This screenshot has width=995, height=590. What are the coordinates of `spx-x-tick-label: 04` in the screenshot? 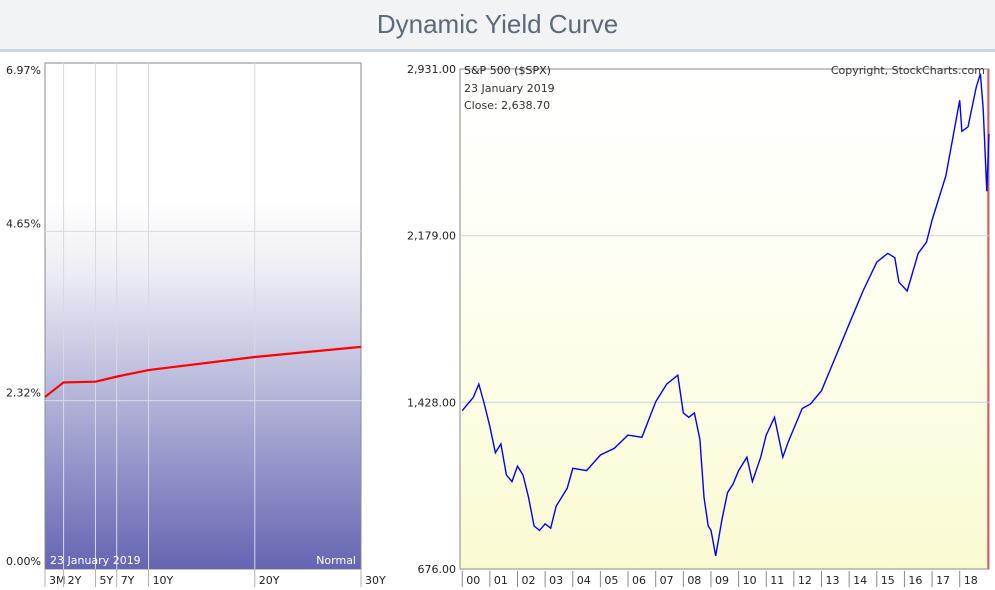 It's located at (584, 580).